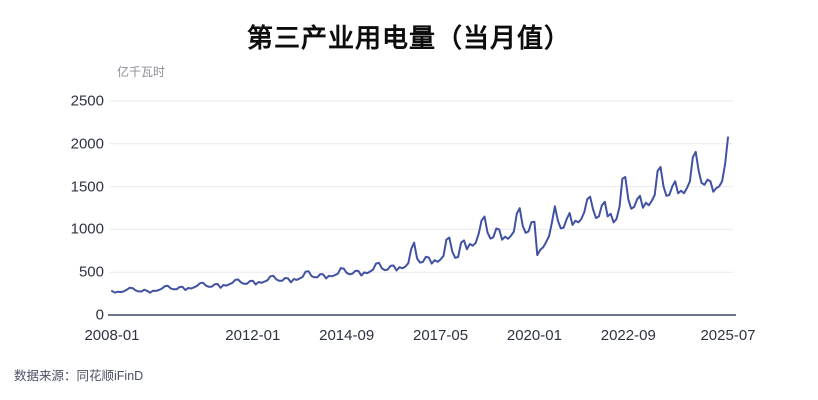 The height and width of the screenshot is (400, 818). I want to click on y-tick-label: 1500, so click(87, 187).